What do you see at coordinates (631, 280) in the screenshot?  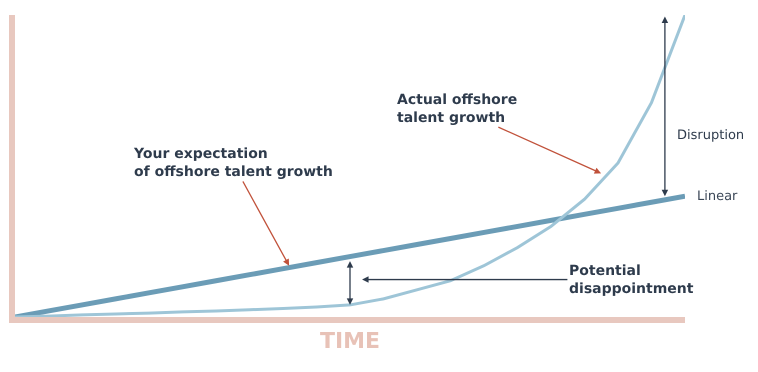 I see `annotation: Potential disappointment` at bounding box center [631, 280].